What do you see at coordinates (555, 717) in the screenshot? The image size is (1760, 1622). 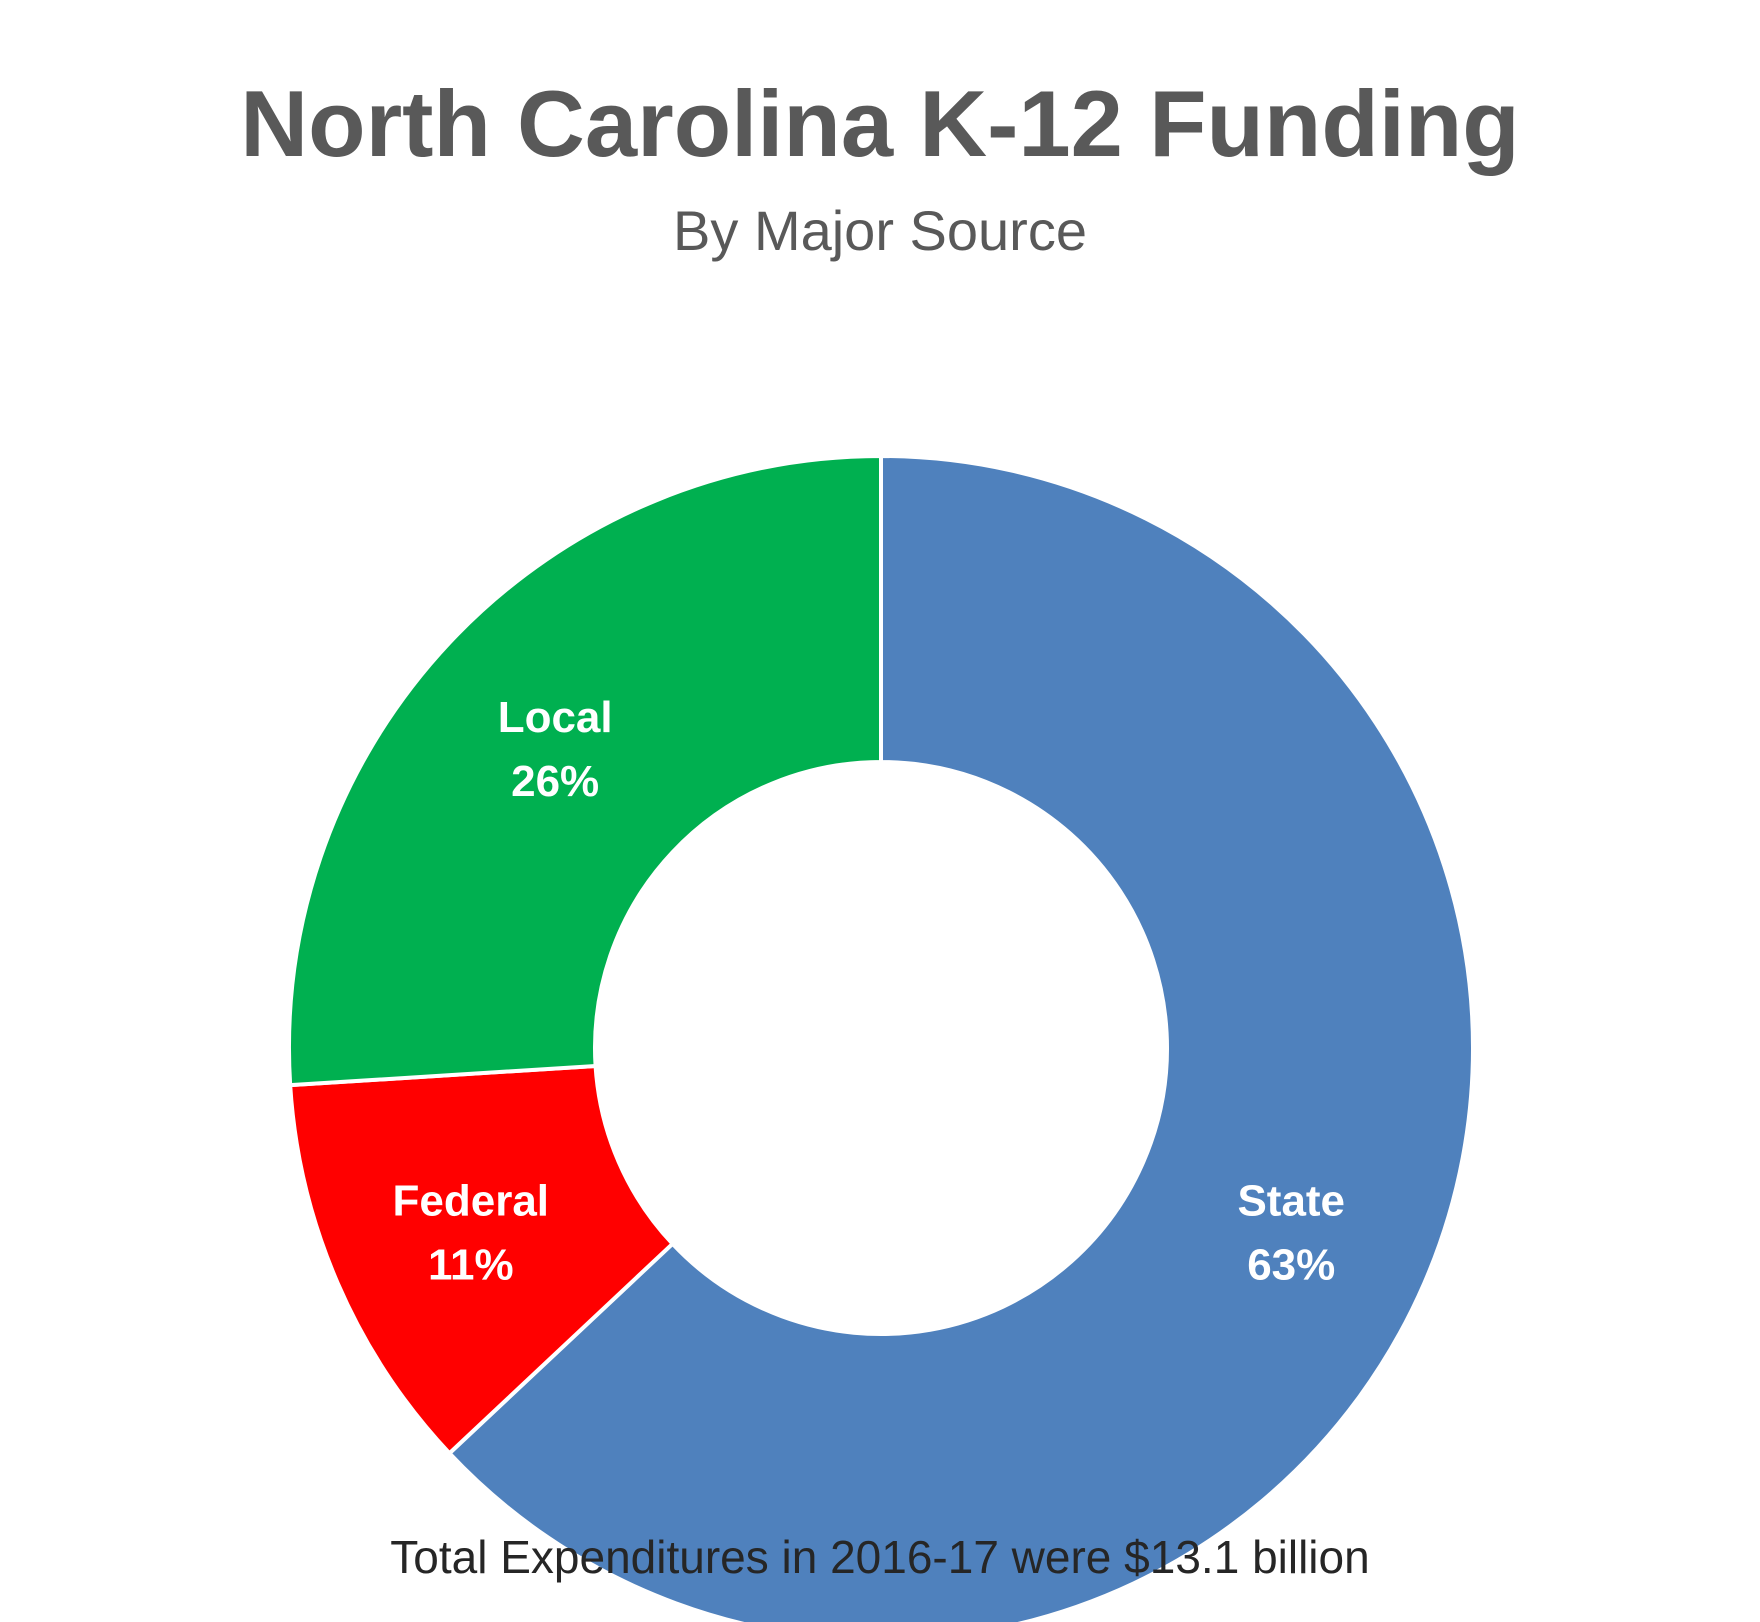 I see `slice-label-local: Local` at bounding box center [555, 717].